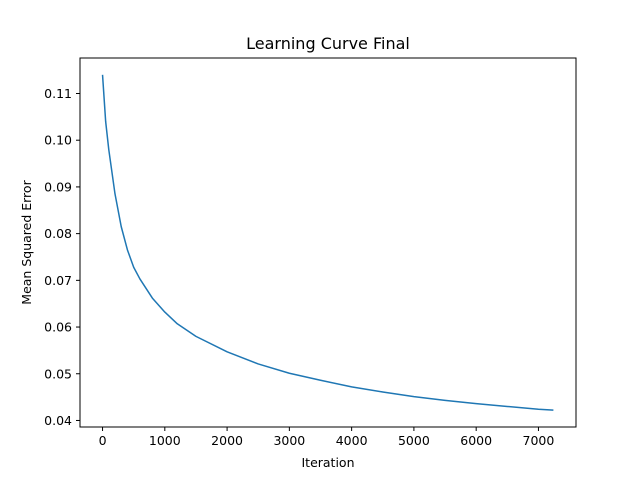  What do you see at coordinates (58, 327) in the screenshot?
I see `y-tick-label: 0.06` at bounding box center [58, 327].